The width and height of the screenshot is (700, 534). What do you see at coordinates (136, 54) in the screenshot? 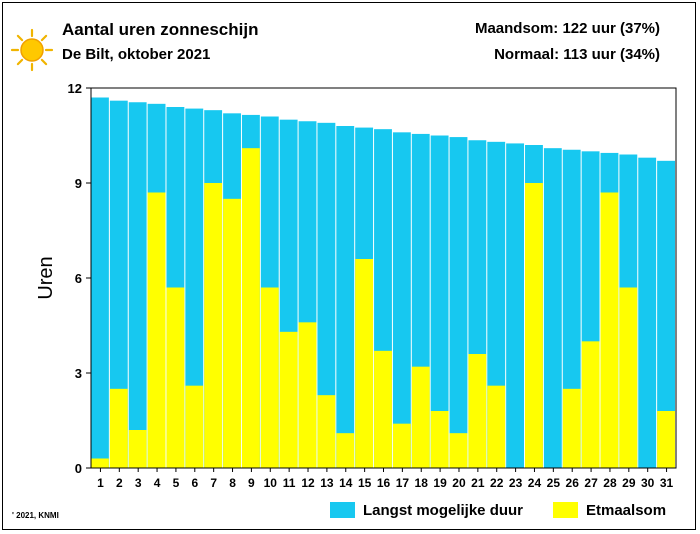
I see `chart-subtitle: De Bilt, oktober 2021` at bounding box center [136, 54].